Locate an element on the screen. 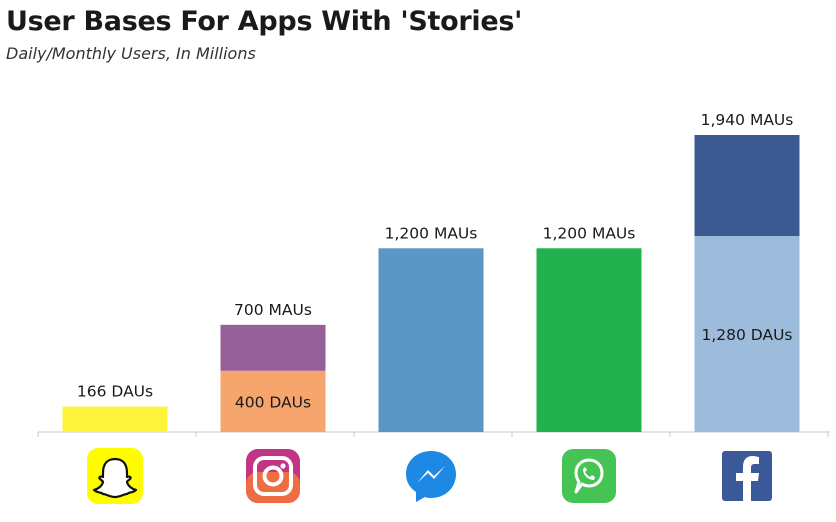  bar-facebook-maus is located at coordinates (747, 186).